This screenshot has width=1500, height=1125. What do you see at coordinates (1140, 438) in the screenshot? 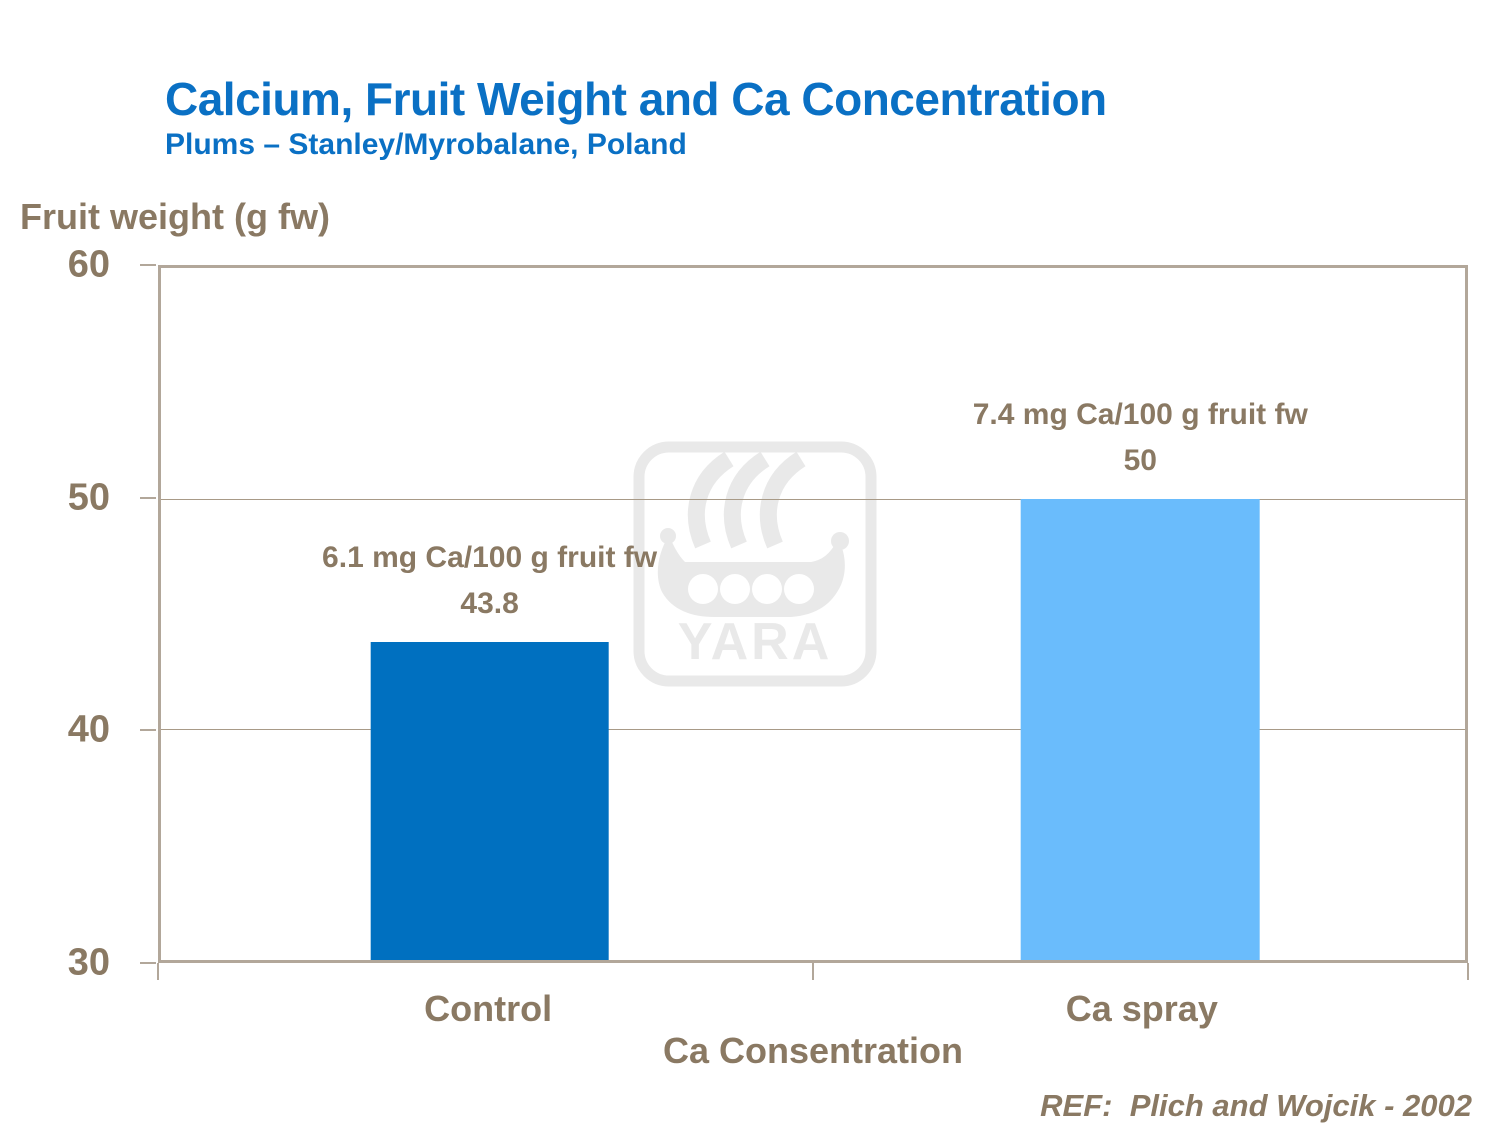
I see `bar-annotation-ca-spray: 7.4 mg Ca/100 g fruit fw 50` at bounding box center [1140, 438].